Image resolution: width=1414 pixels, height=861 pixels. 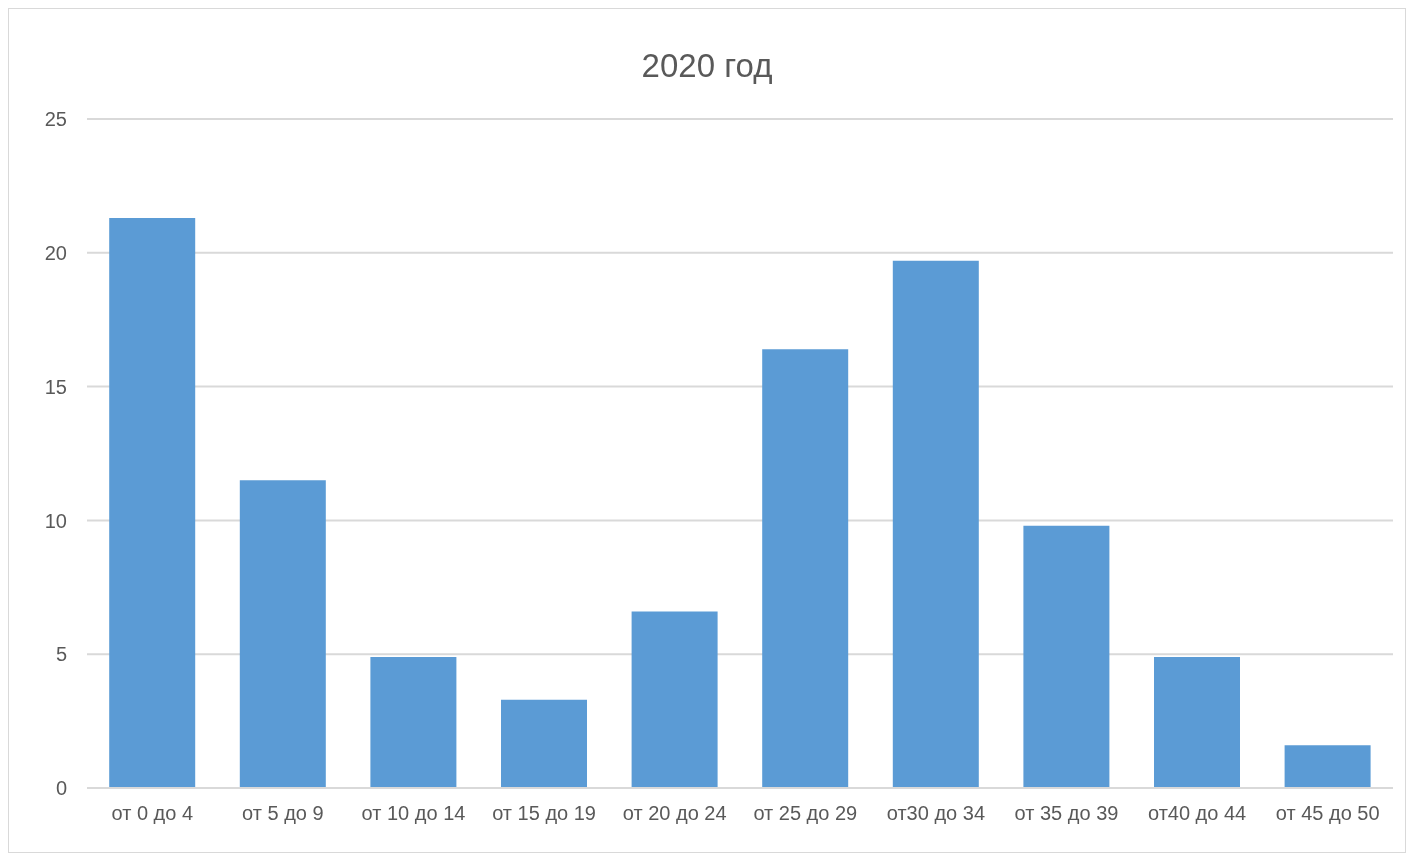 What do you see at coordinates (283, 813) in the screenshot?
I see `x-tick-label: от 5 до 9` at bounding box center [283, 813].